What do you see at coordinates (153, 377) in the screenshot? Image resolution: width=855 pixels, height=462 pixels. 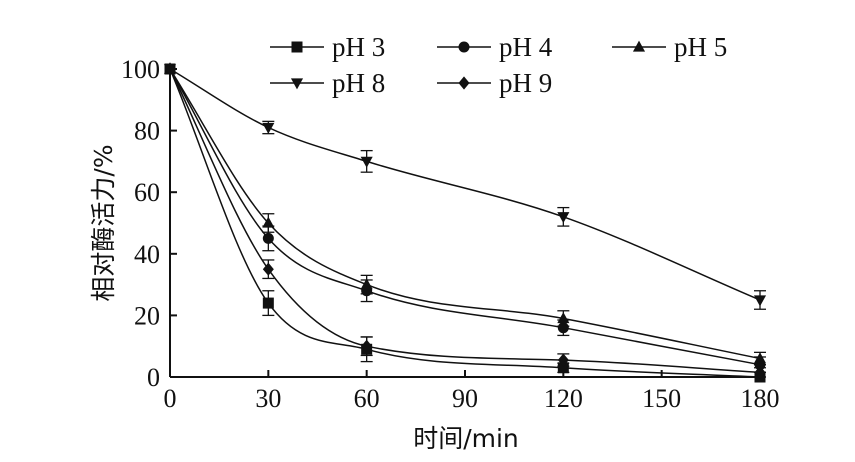 I see `y-tick-label: 0` at bounding box center [153, 377].